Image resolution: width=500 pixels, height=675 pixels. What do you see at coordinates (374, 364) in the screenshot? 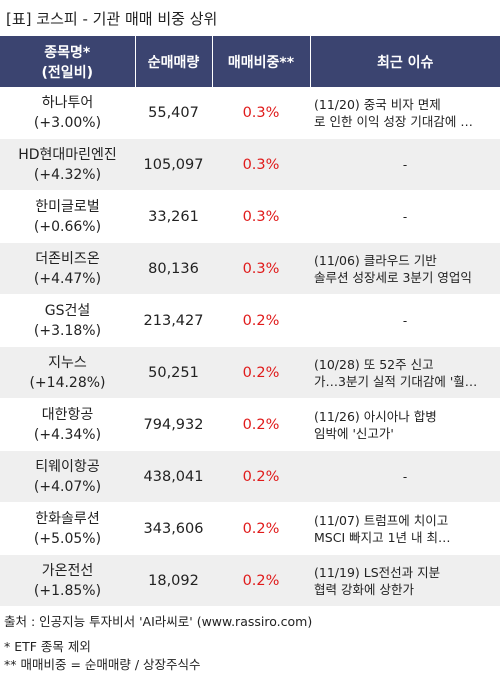
I see `issue-line-1: (10/28) 또 52주 신고` at bounding box center [374, 364].